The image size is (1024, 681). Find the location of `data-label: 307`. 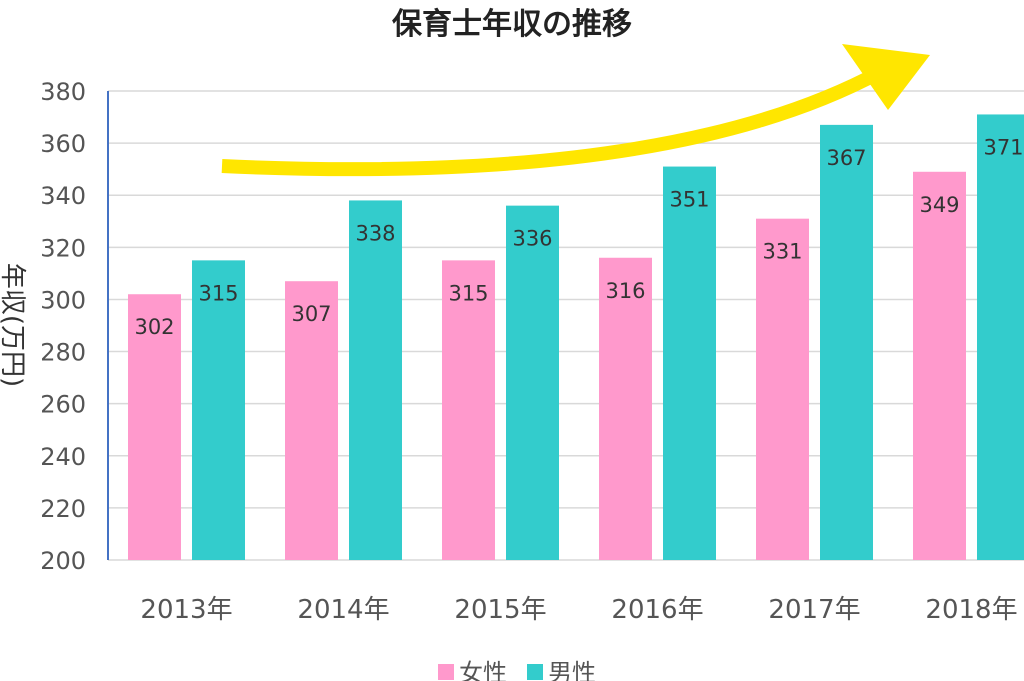

data-label: 307 is located at coordinates (311, 314).